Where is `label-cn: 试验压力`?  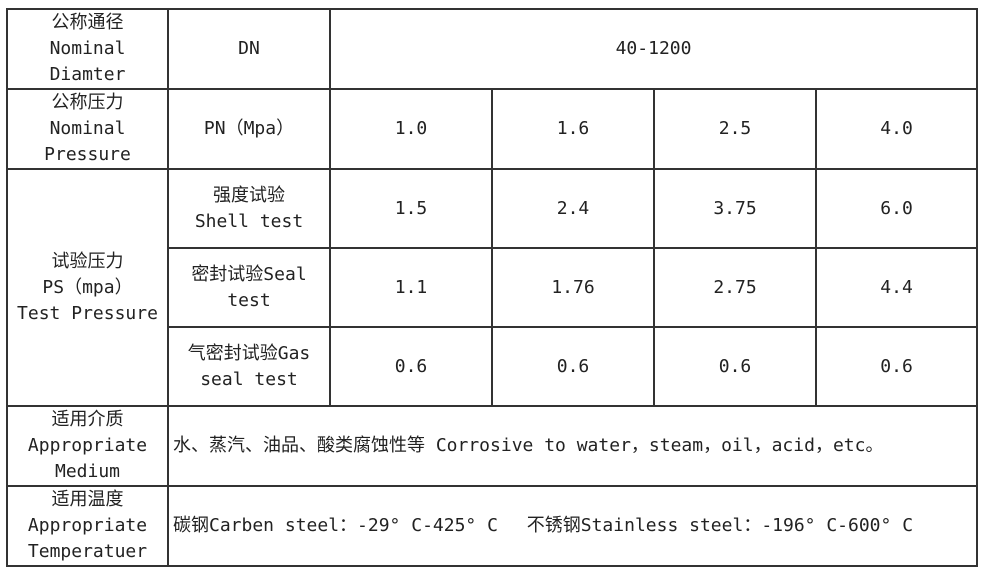 label-cn: 试验压力 is located at coordinates (87, 261).